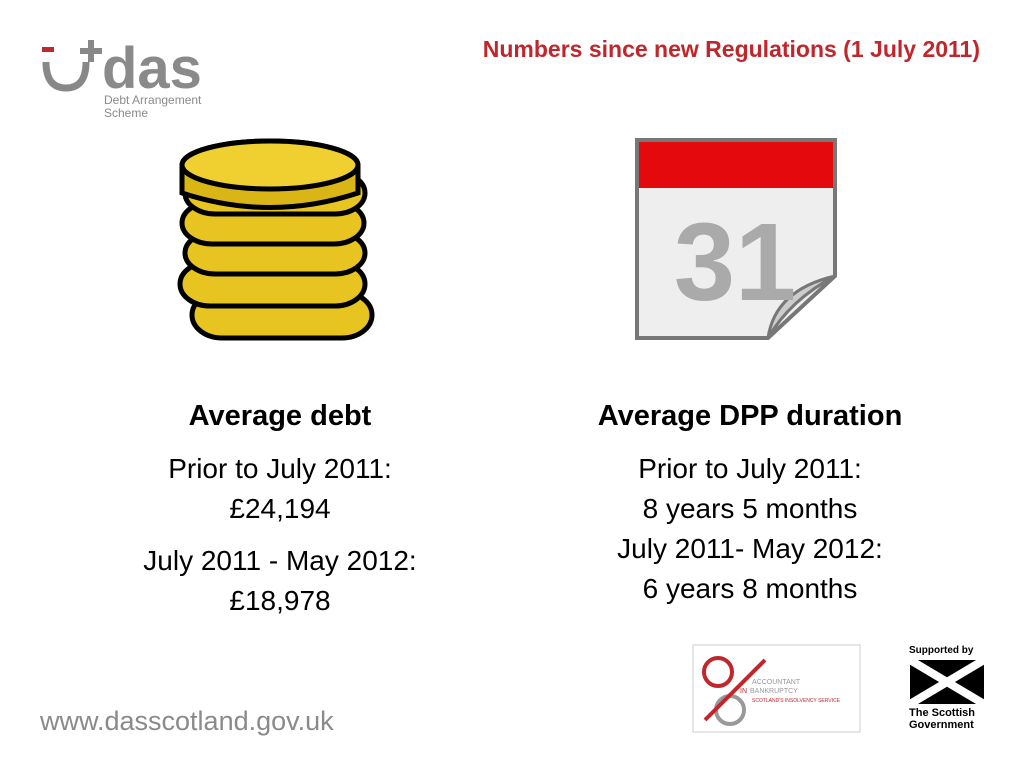  What do you see at coordinates (743, 691) in the screenshot?
I see `aib-text: IN` at bounding box center [743, 691].